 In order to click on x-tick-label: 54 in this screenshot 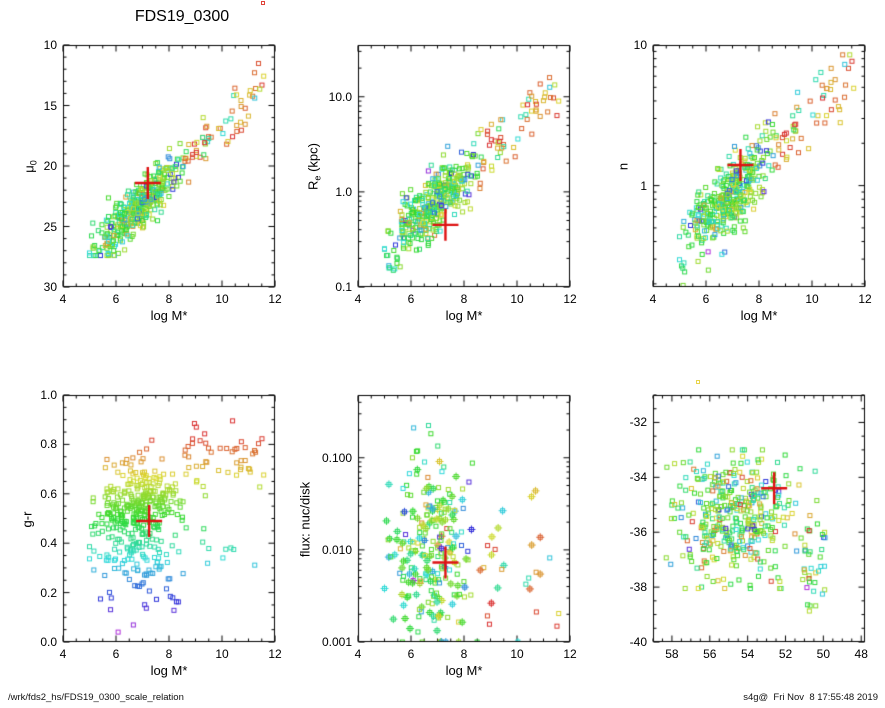, I will do `click(747, 654)`.